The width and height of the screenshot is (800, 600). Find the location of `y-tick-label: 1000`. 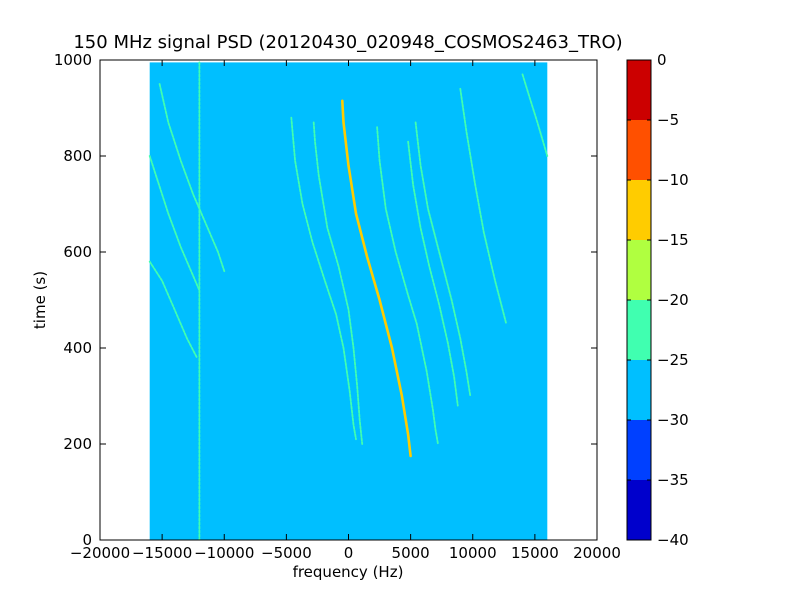

y-tick-label: 1000 is located at coordinates (73, 60).